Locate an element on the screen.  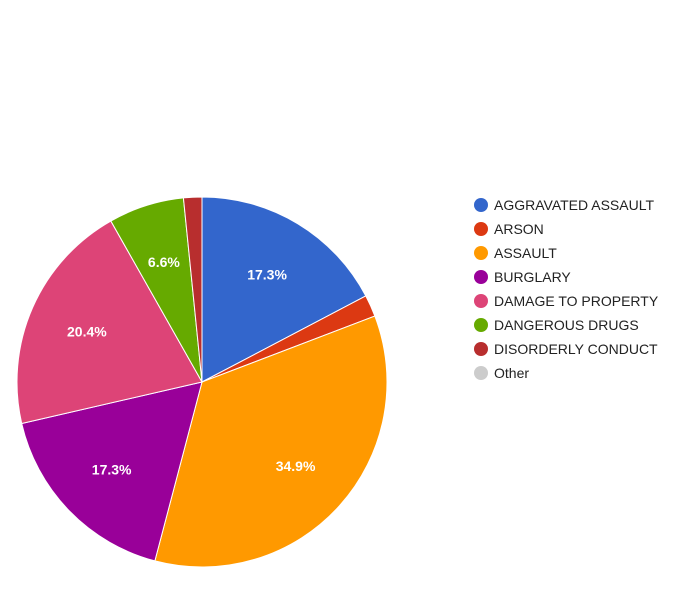
slice-label-burglary: 17.3% is located at coordinates (112, 470).